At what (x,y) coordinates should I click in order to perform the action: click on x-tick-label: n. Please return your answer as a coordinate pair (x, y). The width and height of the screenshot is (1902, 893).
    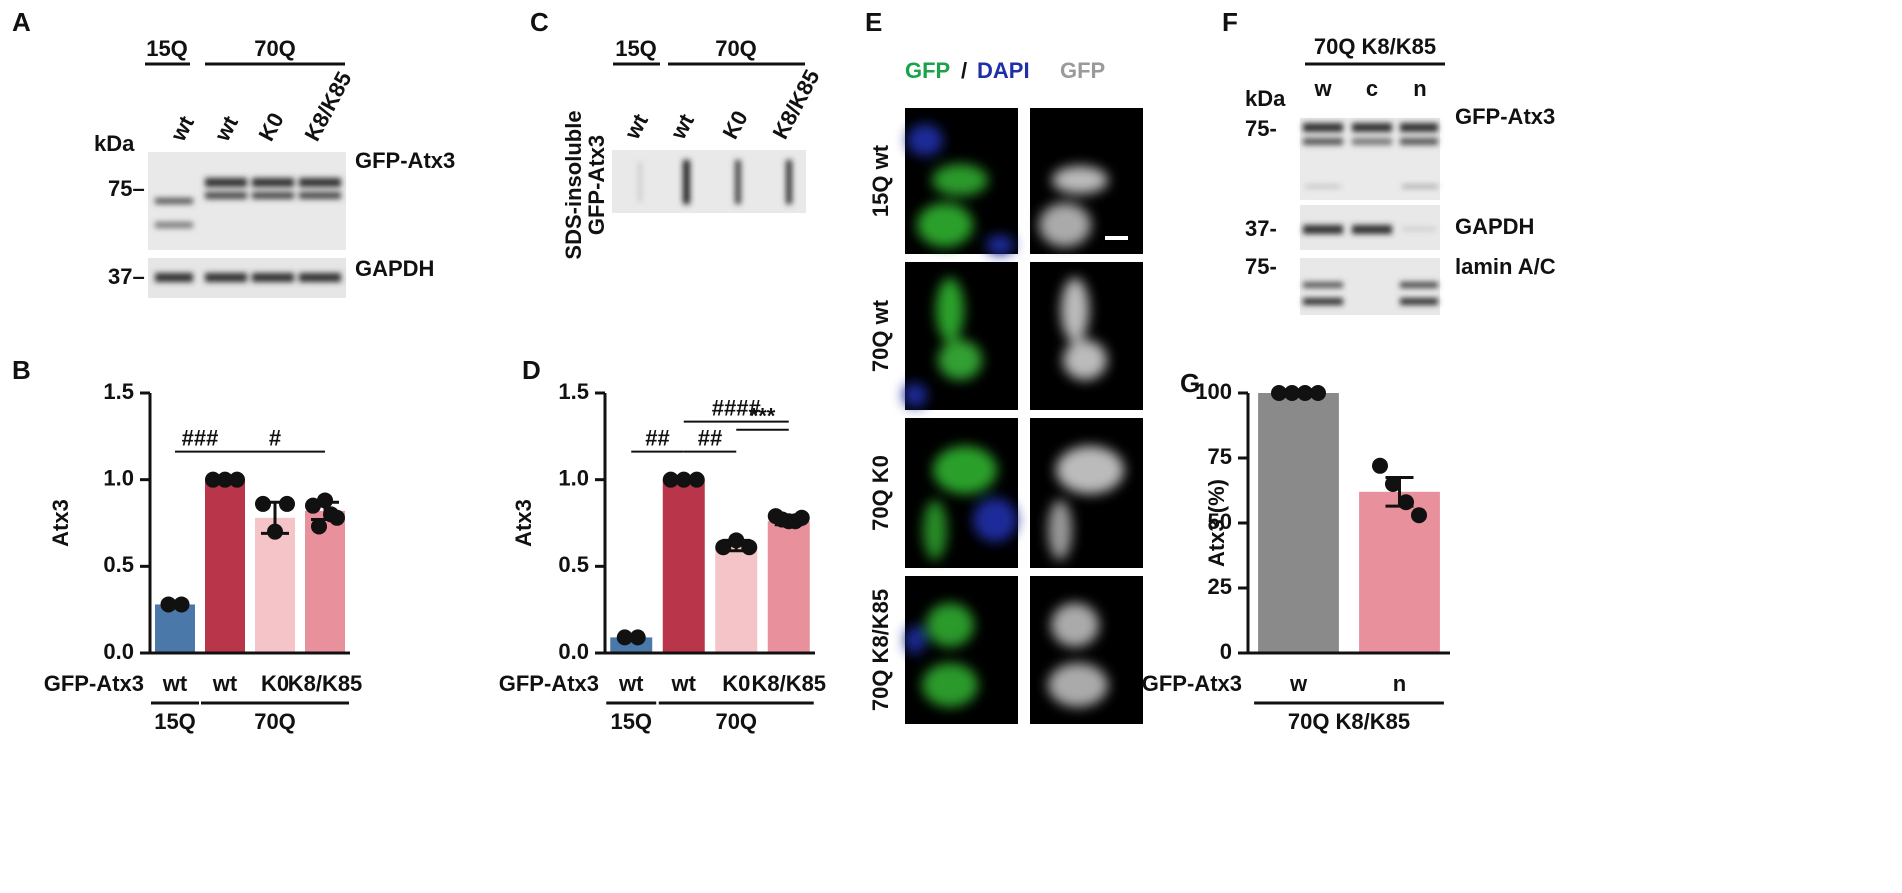
    Looking at the image, I should click on (1399, 683).